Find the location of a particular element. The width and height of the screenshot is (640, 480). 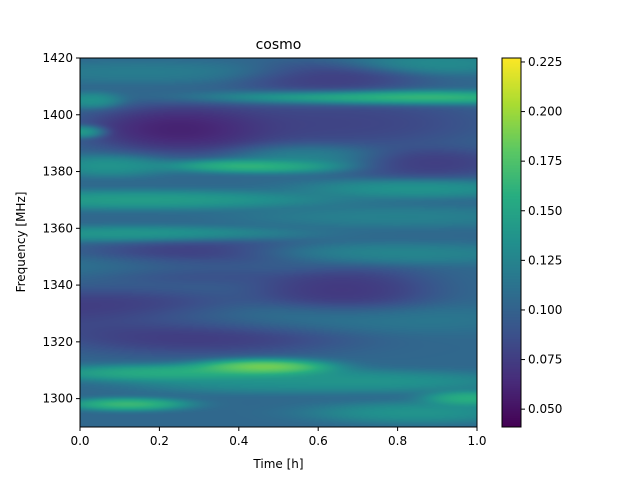

colorbar-tick-label: 0.200 is located at coordinates (545, 112).